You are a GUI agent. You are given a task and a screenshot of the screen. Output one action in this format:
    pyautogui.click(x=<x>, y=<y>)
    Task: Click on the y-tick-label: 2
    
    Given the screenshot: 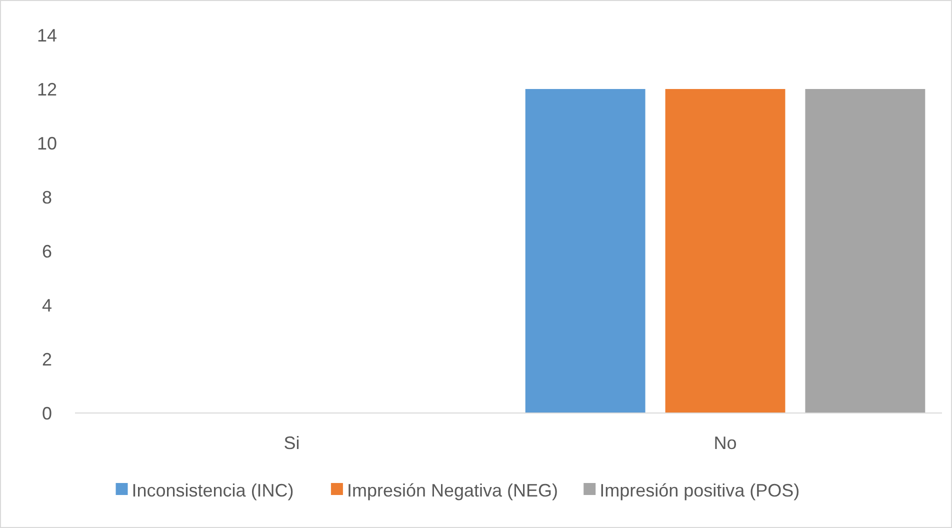 What is the action you would take?
    pyautogui.click(x=47, y=359)
    